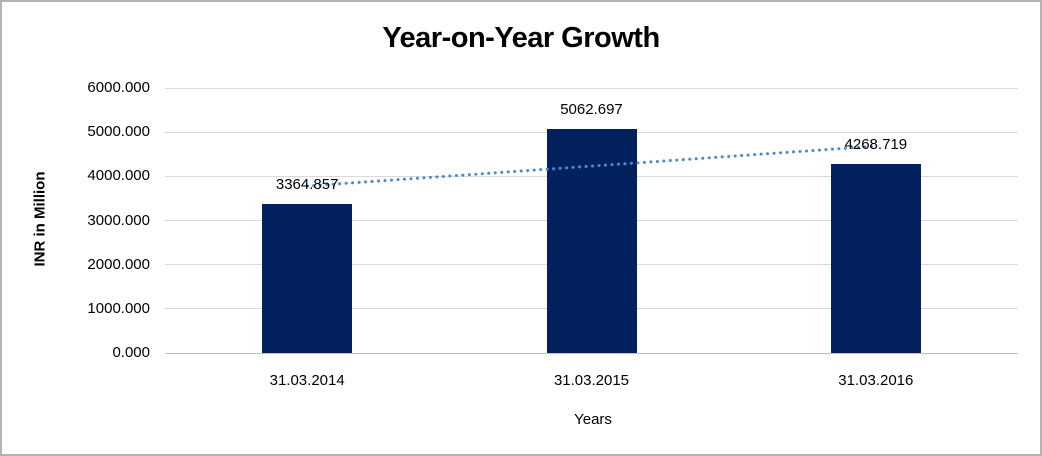 The image size is (1042, 456). Describe the element at coordinates (591, 110) in the screenshot. I see `bar-value-label: 5062.697` at that location.